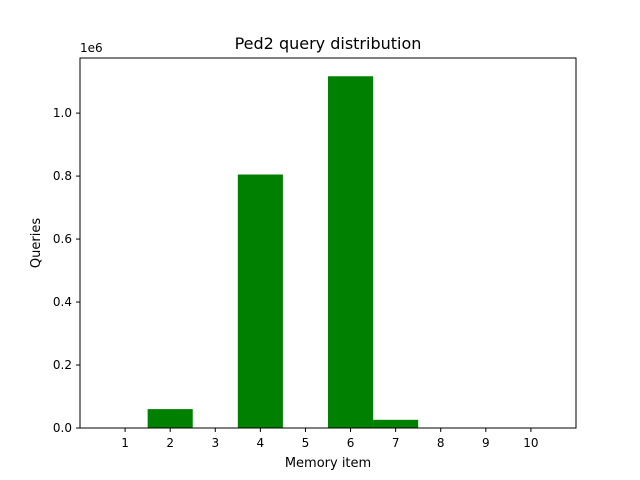 Image resolution: width=640 pixels, height=480 pixels. Describe the element at coordinates (328, 463) in the screenshot. I see `x-axis-label: Memory item` at that location.